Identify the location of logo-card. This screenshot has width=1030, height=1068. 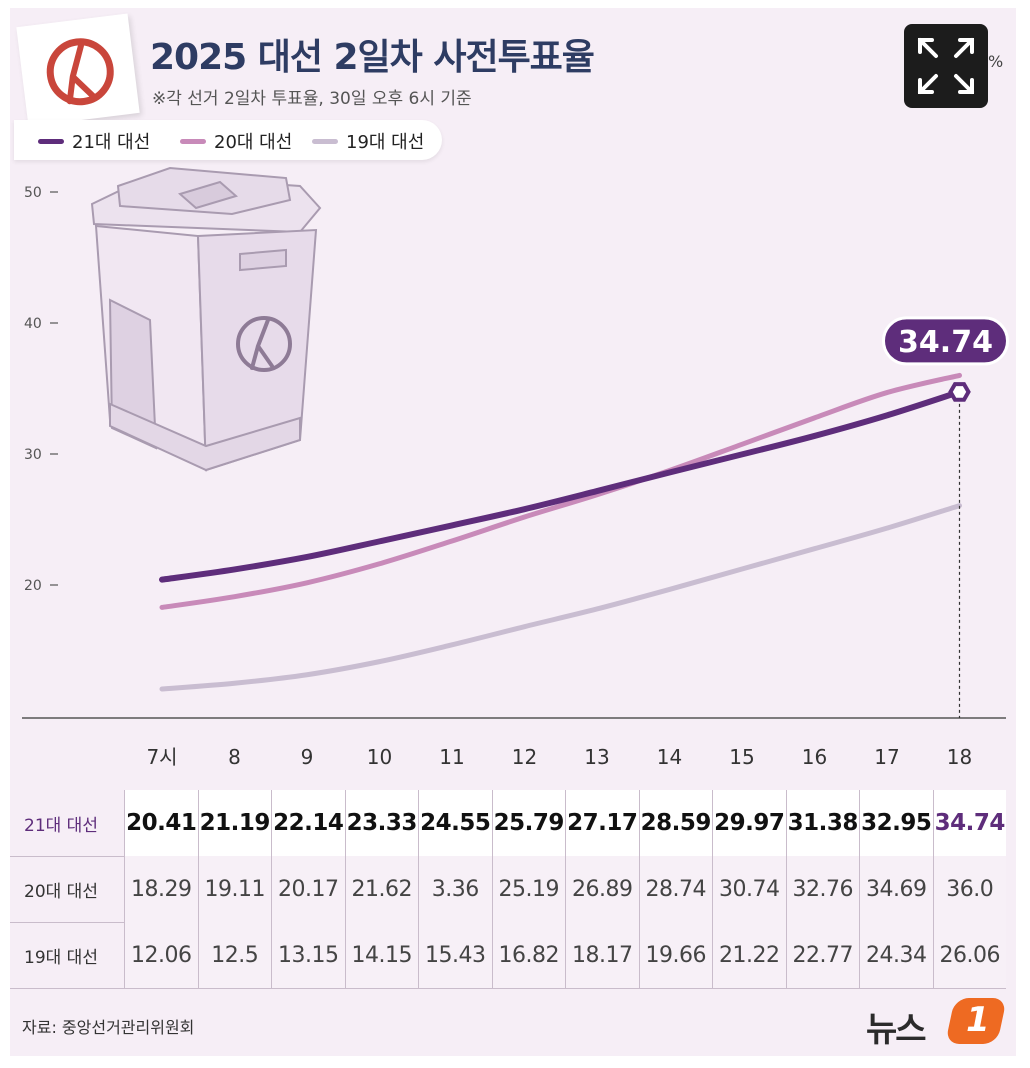
(78, 70).